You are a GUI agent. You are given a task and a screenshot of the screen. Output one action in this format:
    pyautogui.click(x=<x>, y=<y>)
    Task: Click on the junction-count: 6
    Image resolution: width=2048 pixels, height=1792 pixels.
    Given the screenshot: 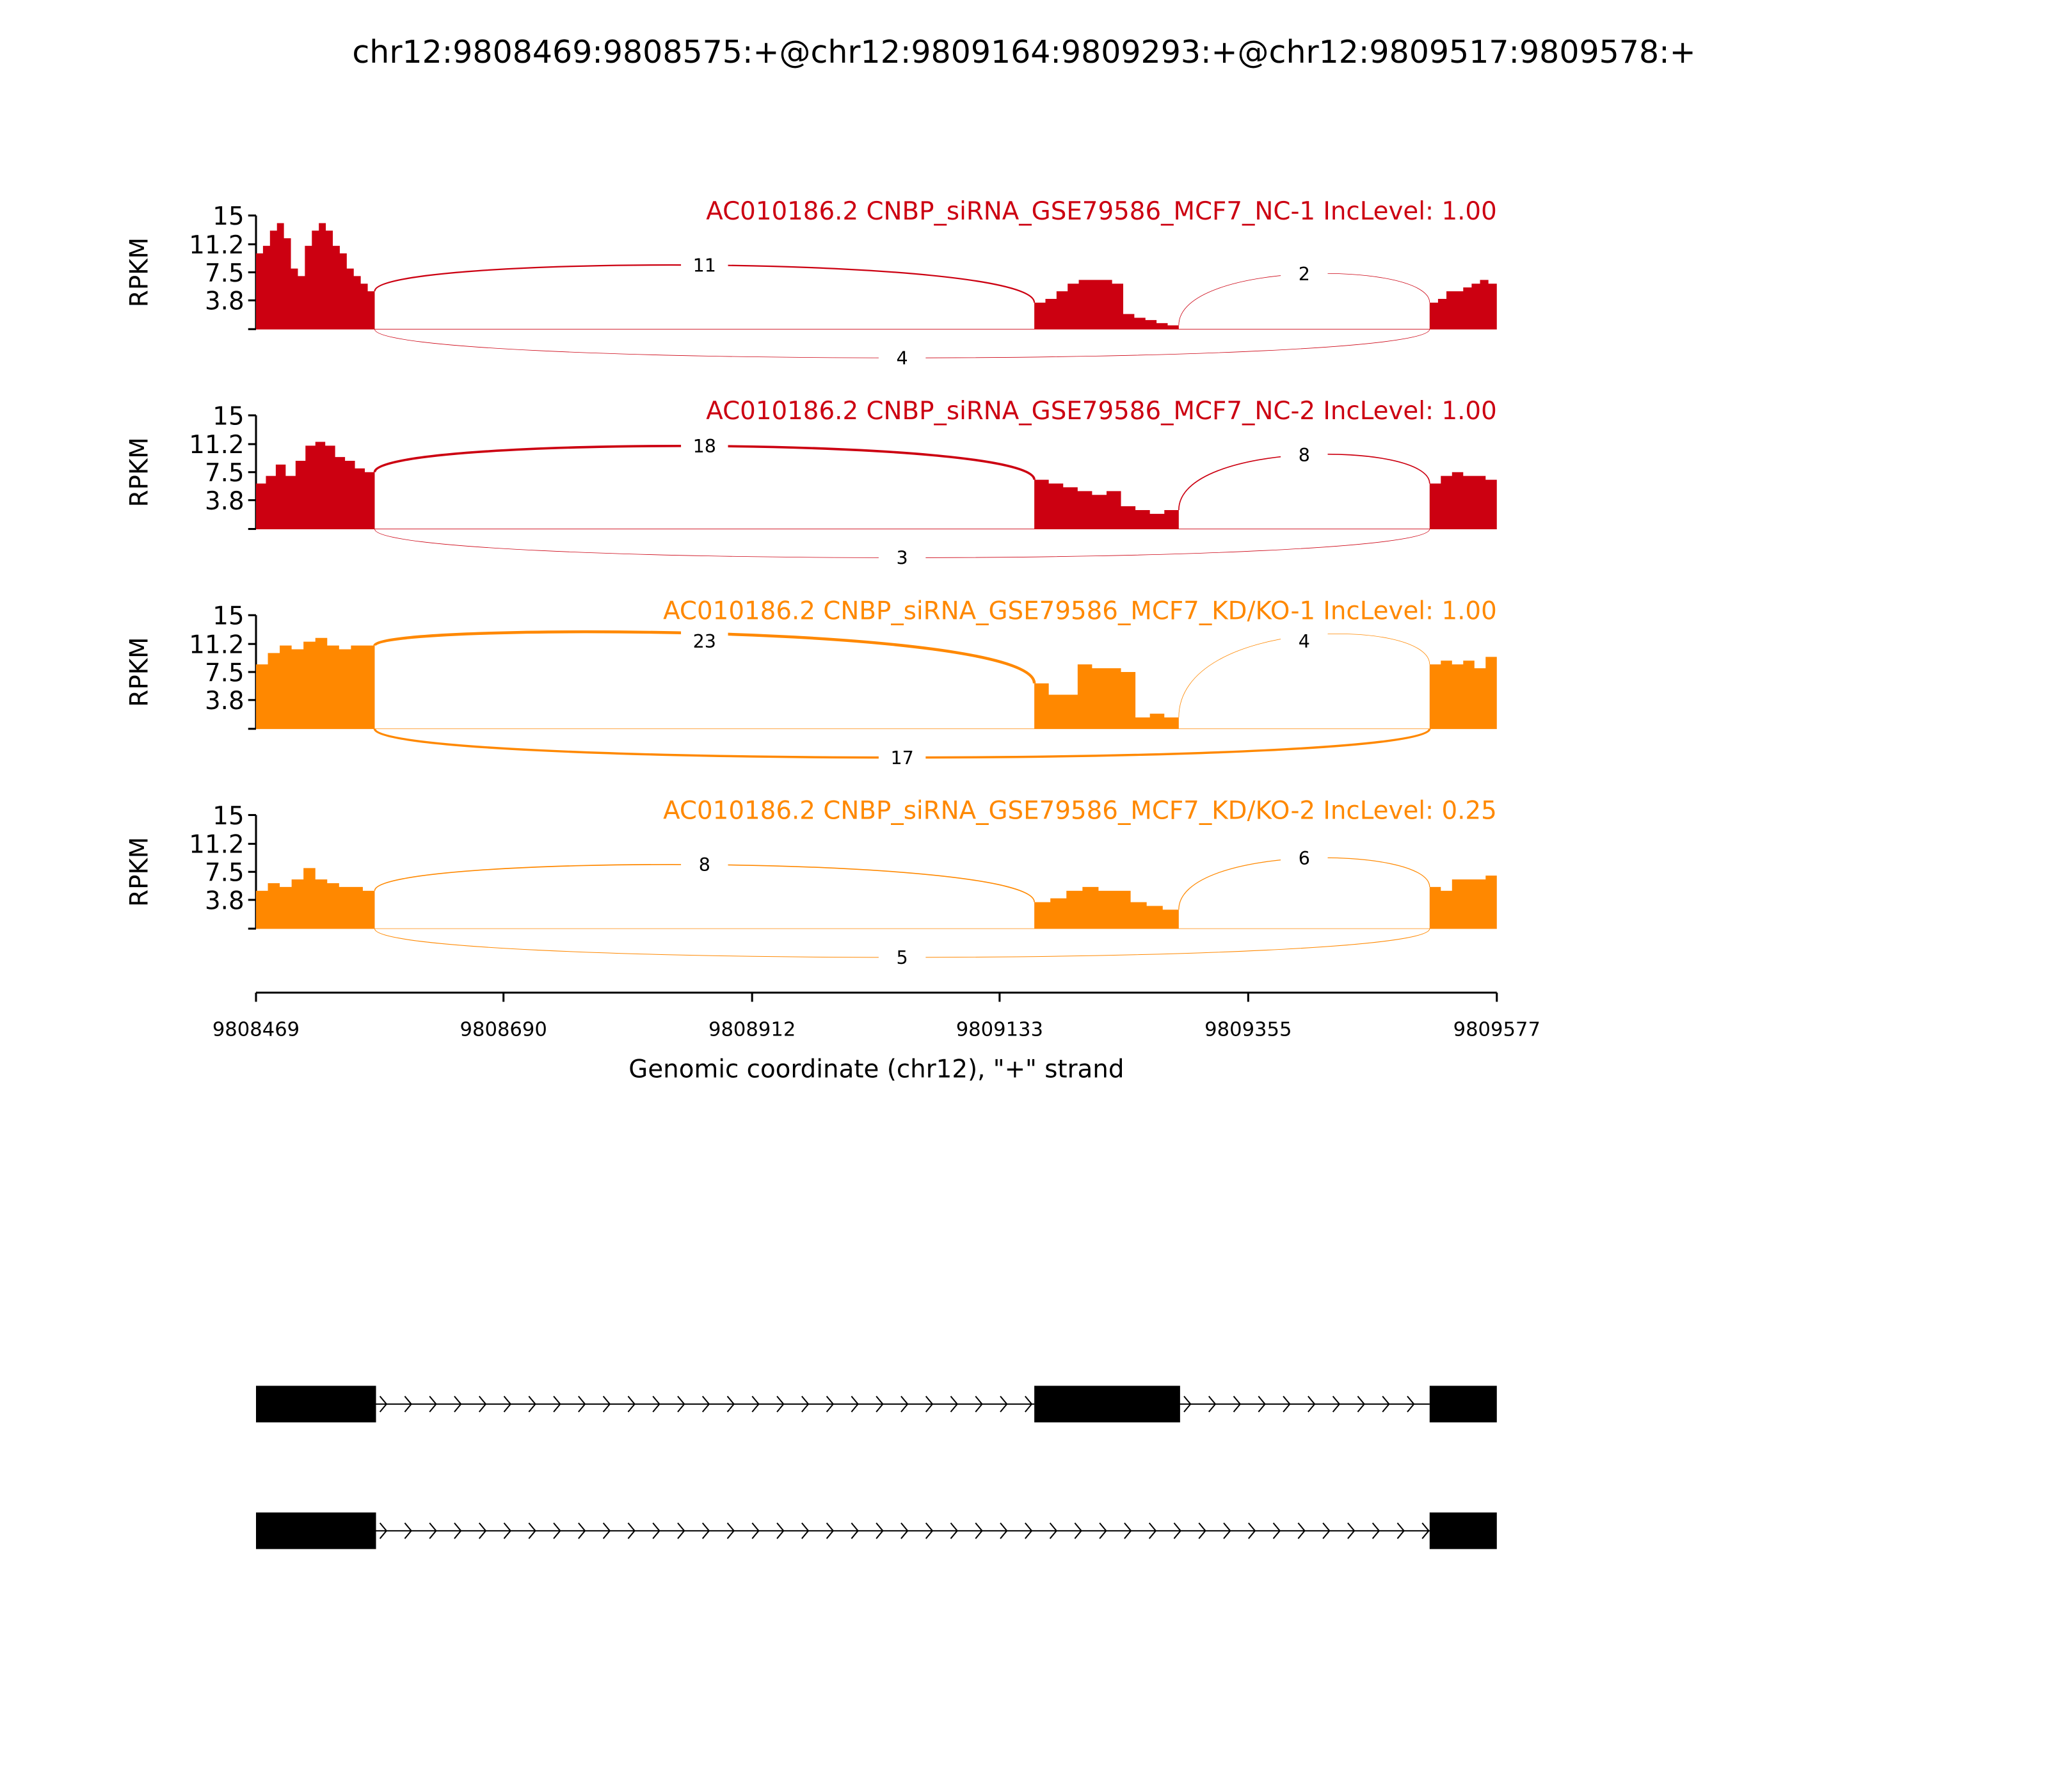 What is the action you would take?
    pyautogui.click(x=1304, y=858)
    